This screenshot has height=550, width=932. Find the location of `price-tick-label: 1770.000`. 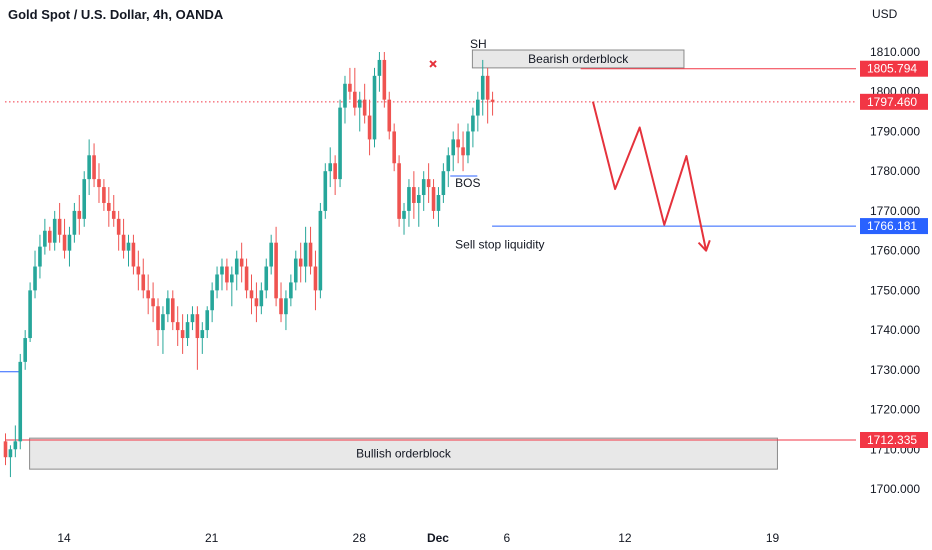

price-tick-label: 1770.000 is located at coordinates (895, 211).